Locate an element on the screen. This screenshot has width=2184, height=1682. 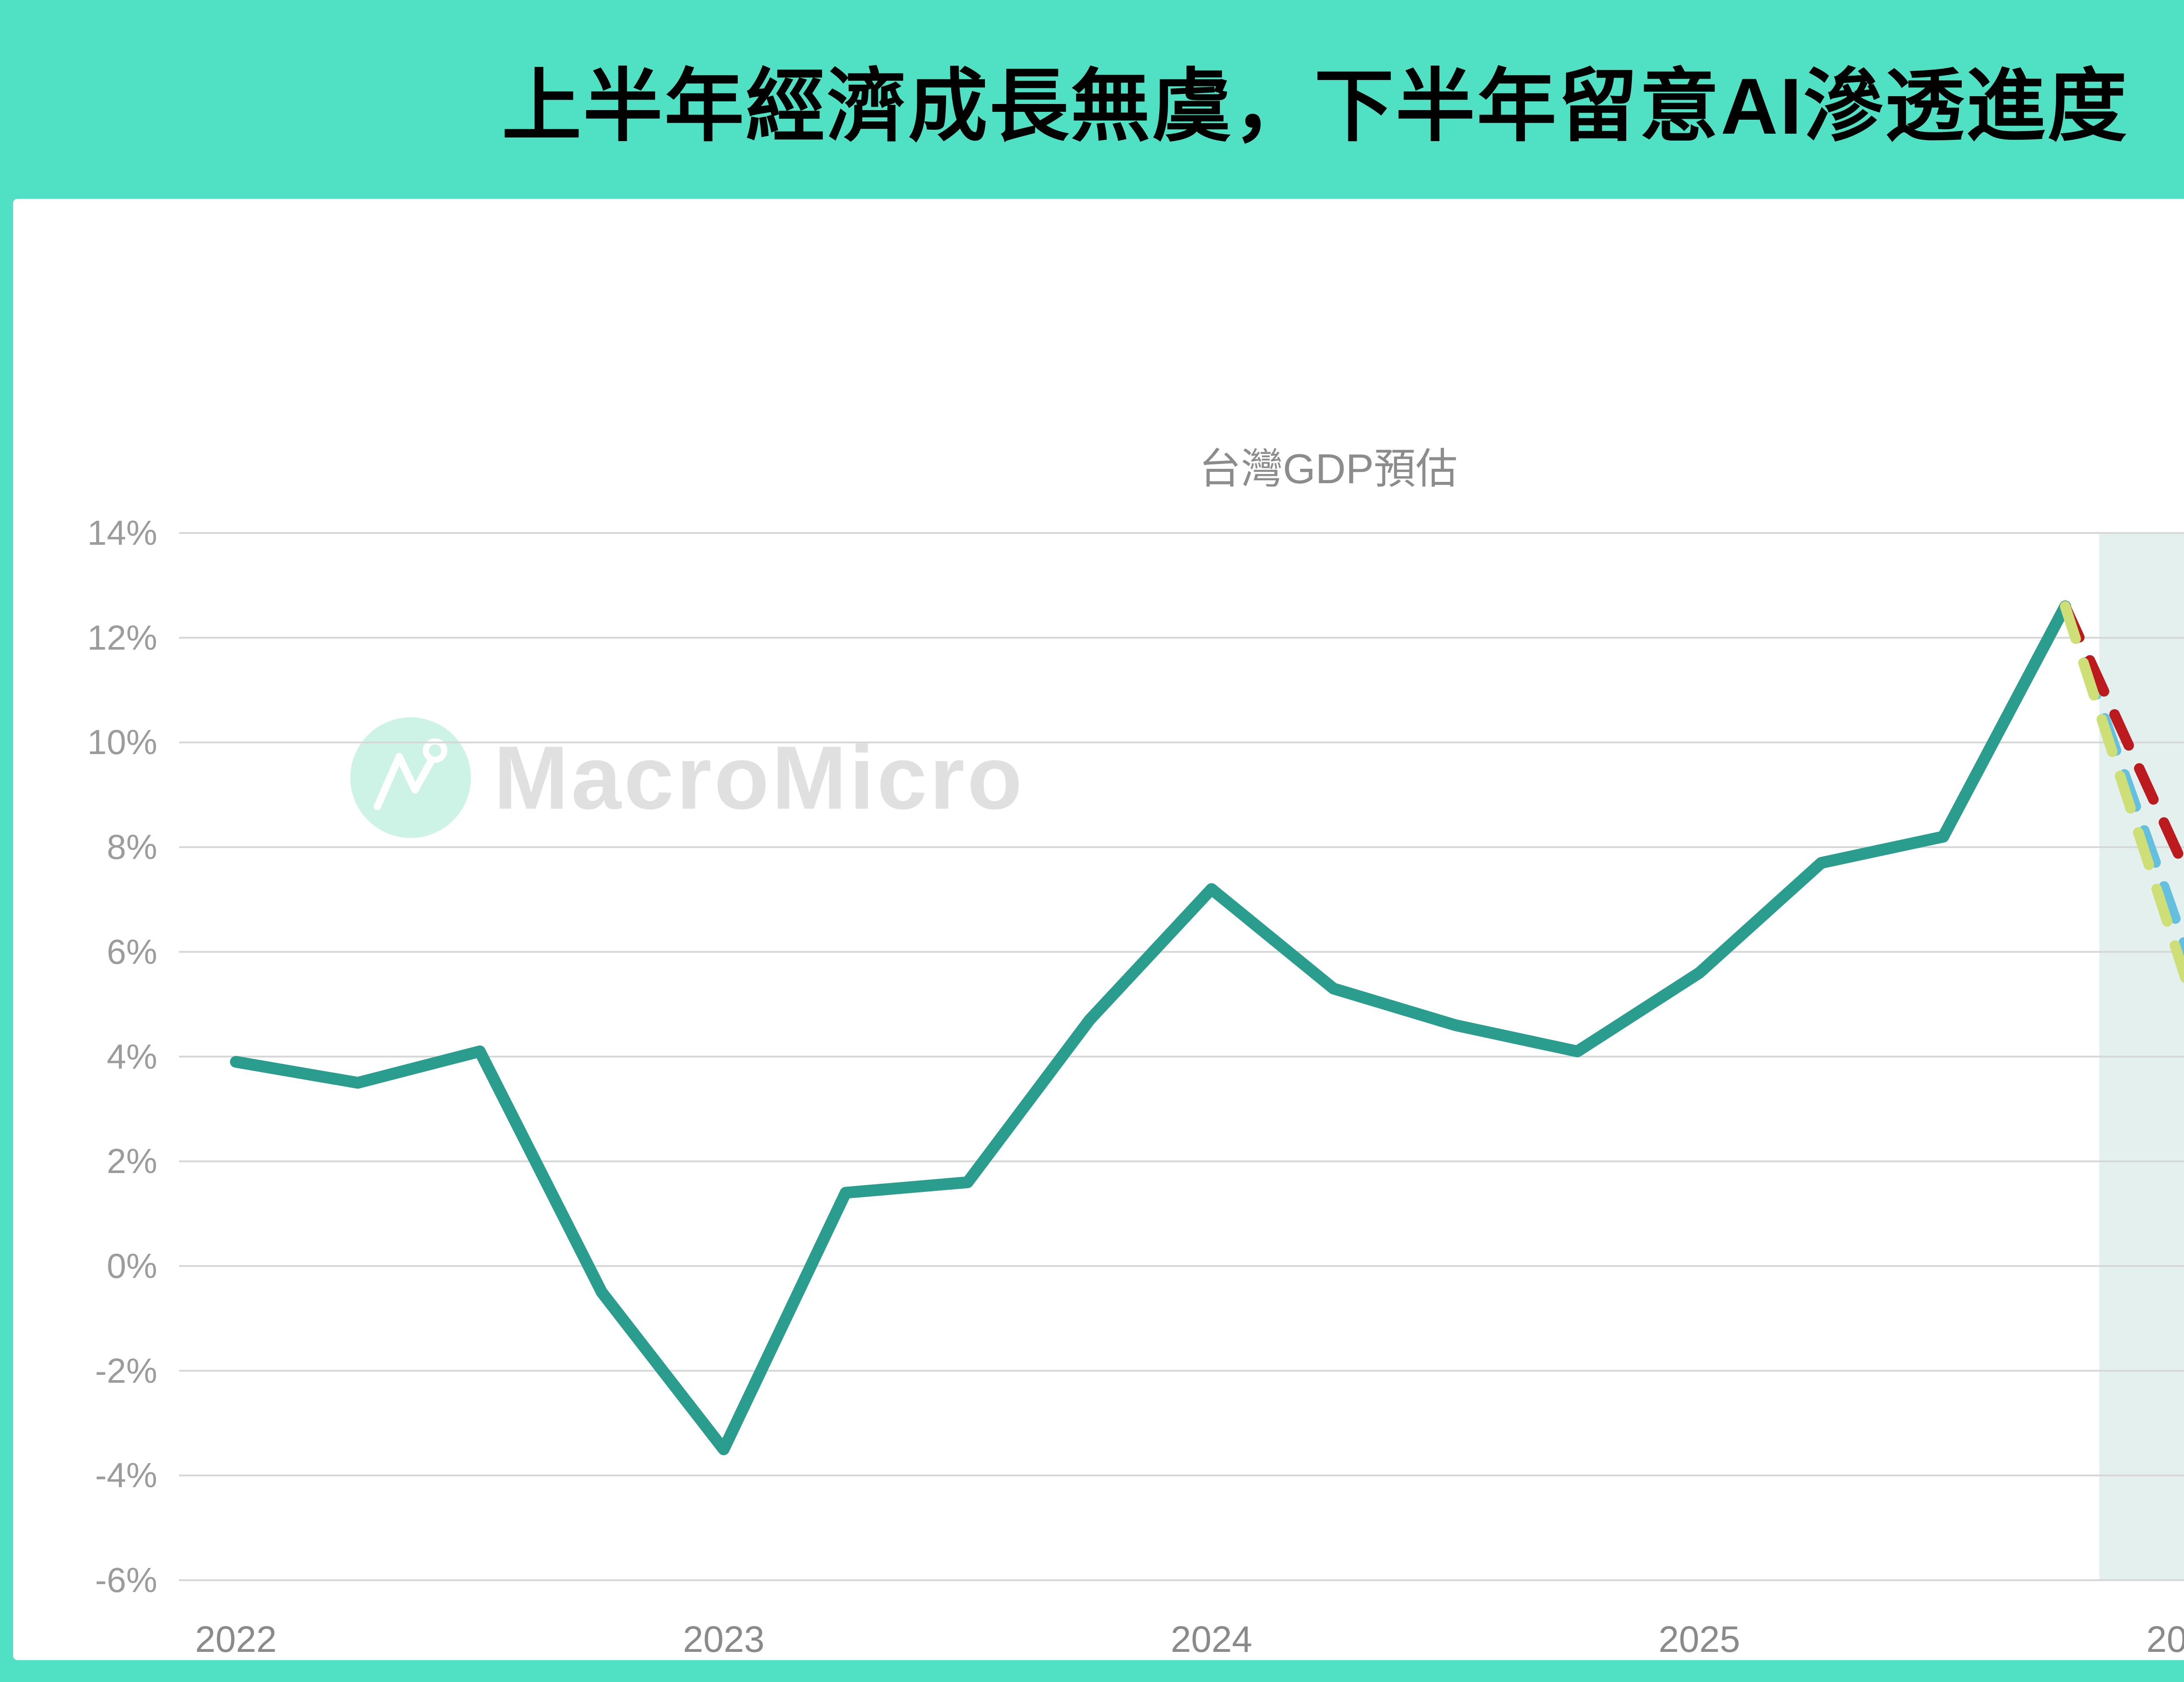
y-tick-label: 6% is located at coordinates (132, 952).